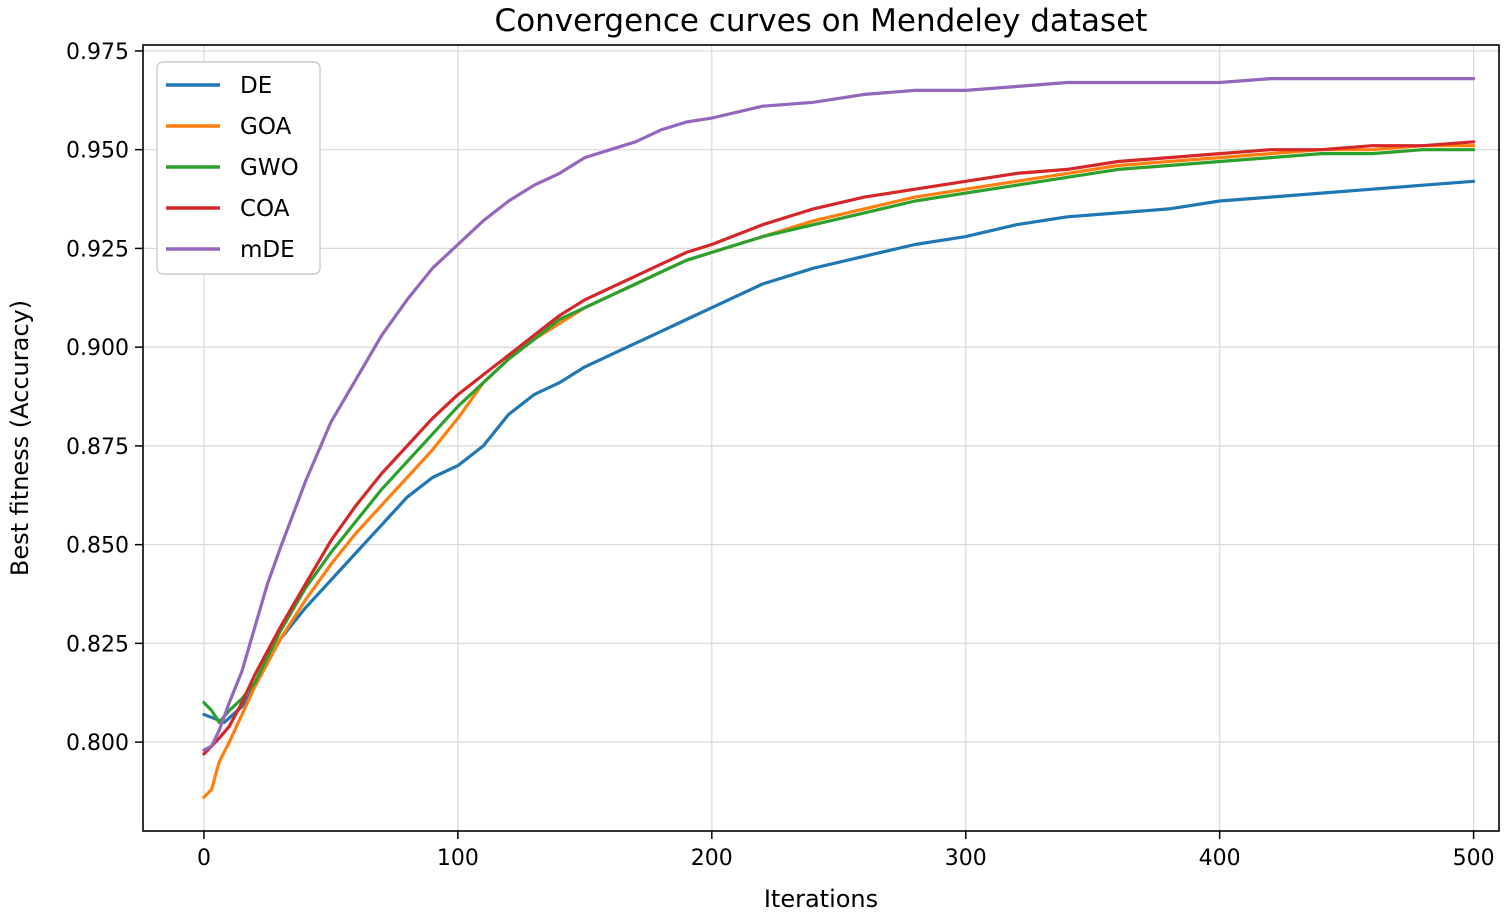 This screenshot has width=1510, height=919. I want to click on y-tick-label: 0.975, so click(97, 52).